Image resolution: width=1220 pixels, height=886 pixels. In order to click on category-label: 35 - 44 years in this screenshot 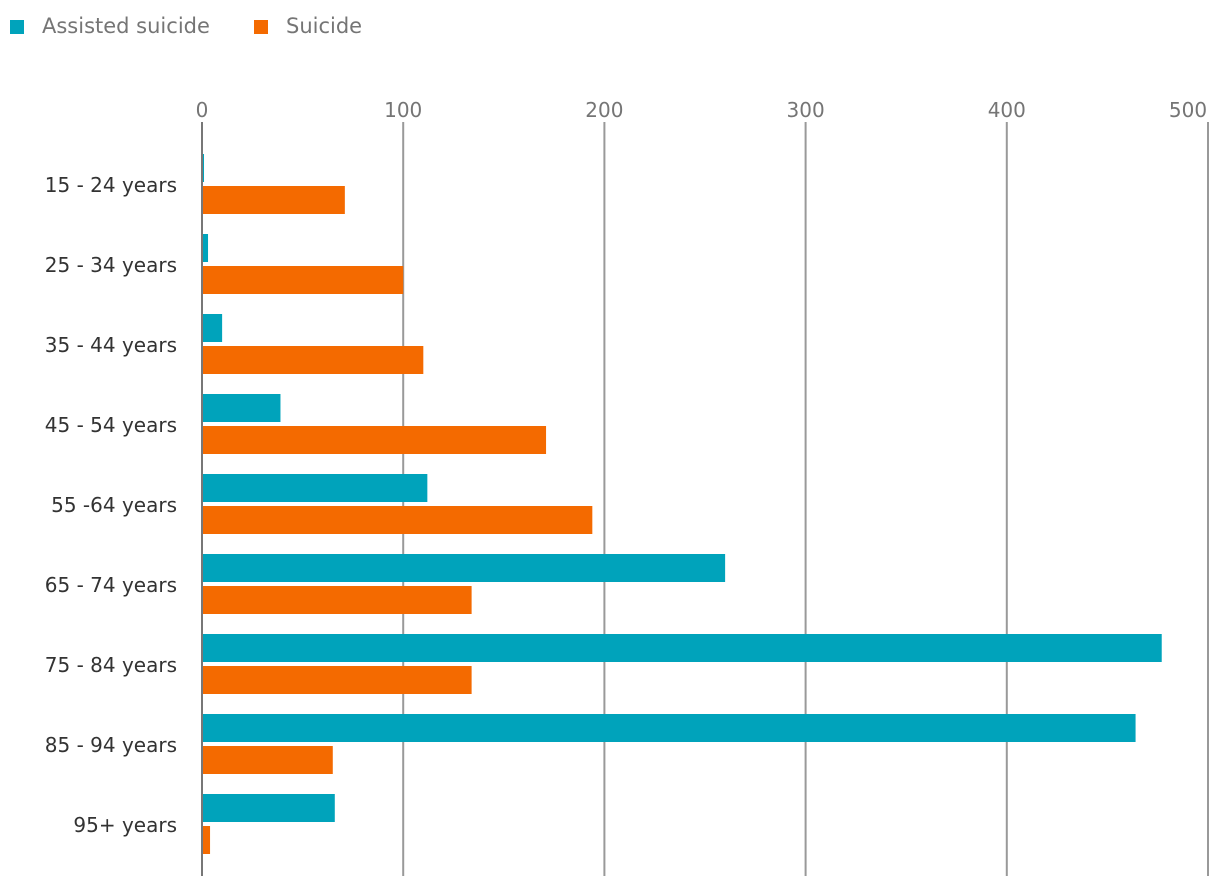, I will do `click(111, 345)`.